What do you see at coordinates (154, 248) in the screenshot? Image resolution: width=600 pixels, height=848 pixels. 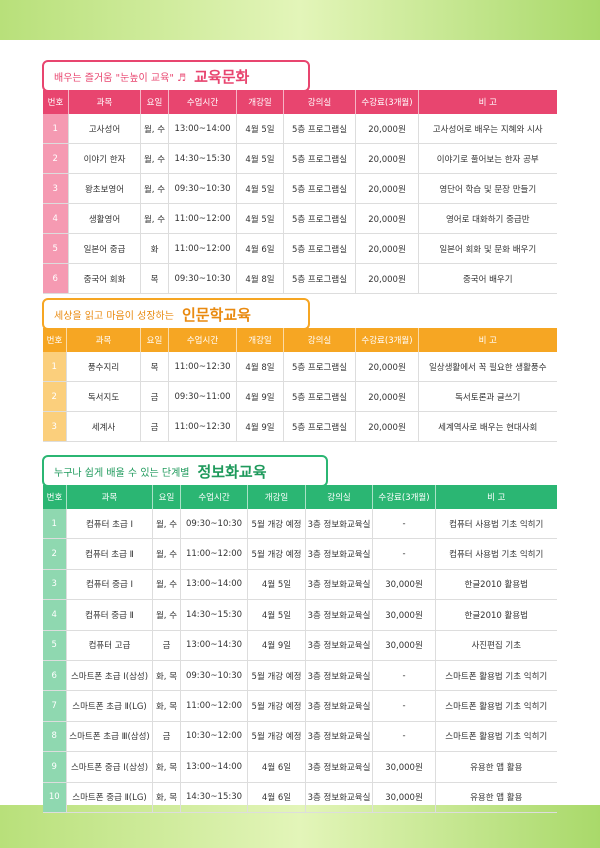 I see `table-cell: 화` at bounding box center [154, 248].